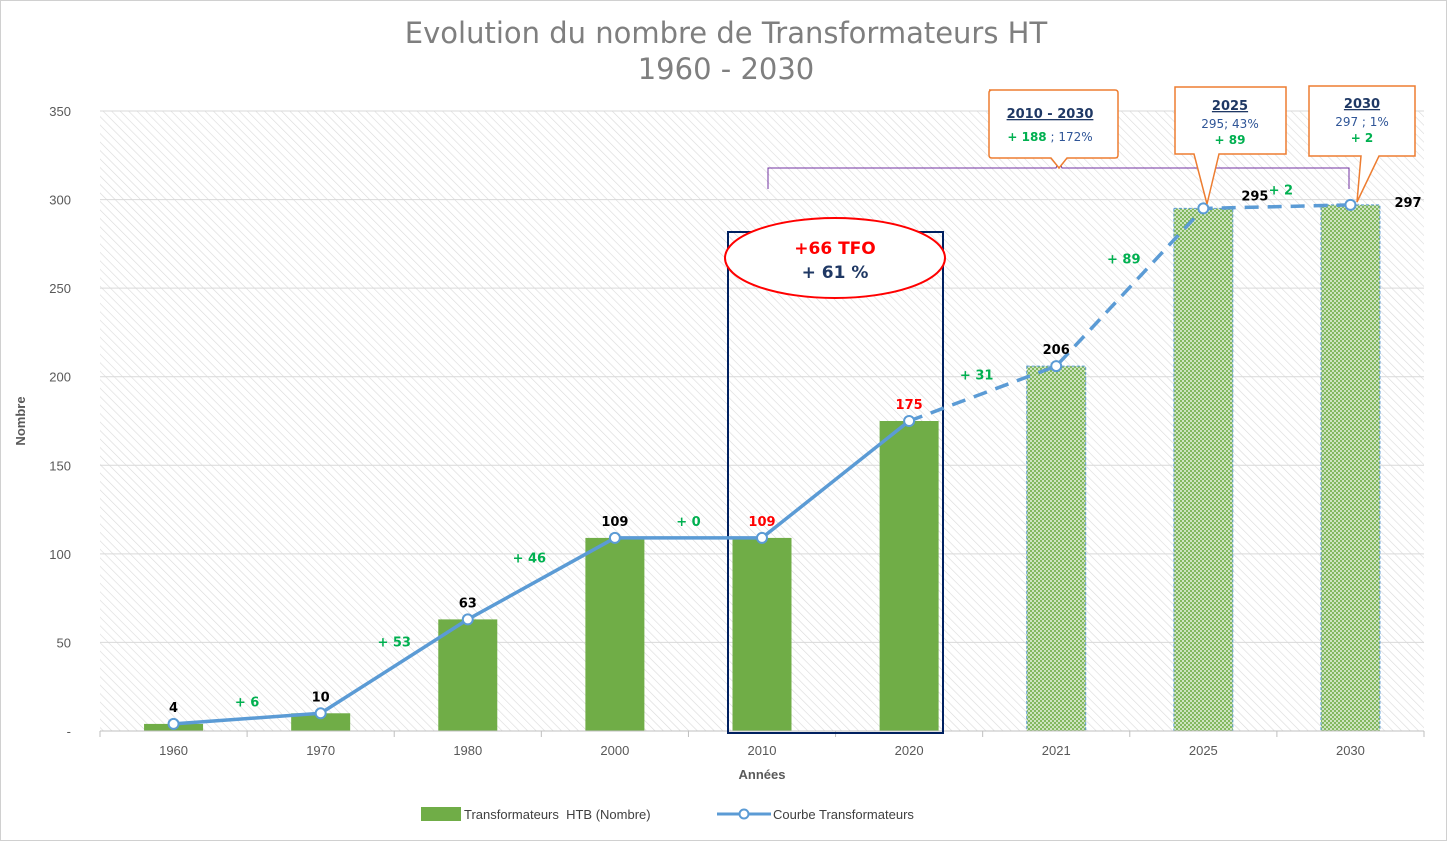  I want to click on line-point-2000, so click(614, 537).